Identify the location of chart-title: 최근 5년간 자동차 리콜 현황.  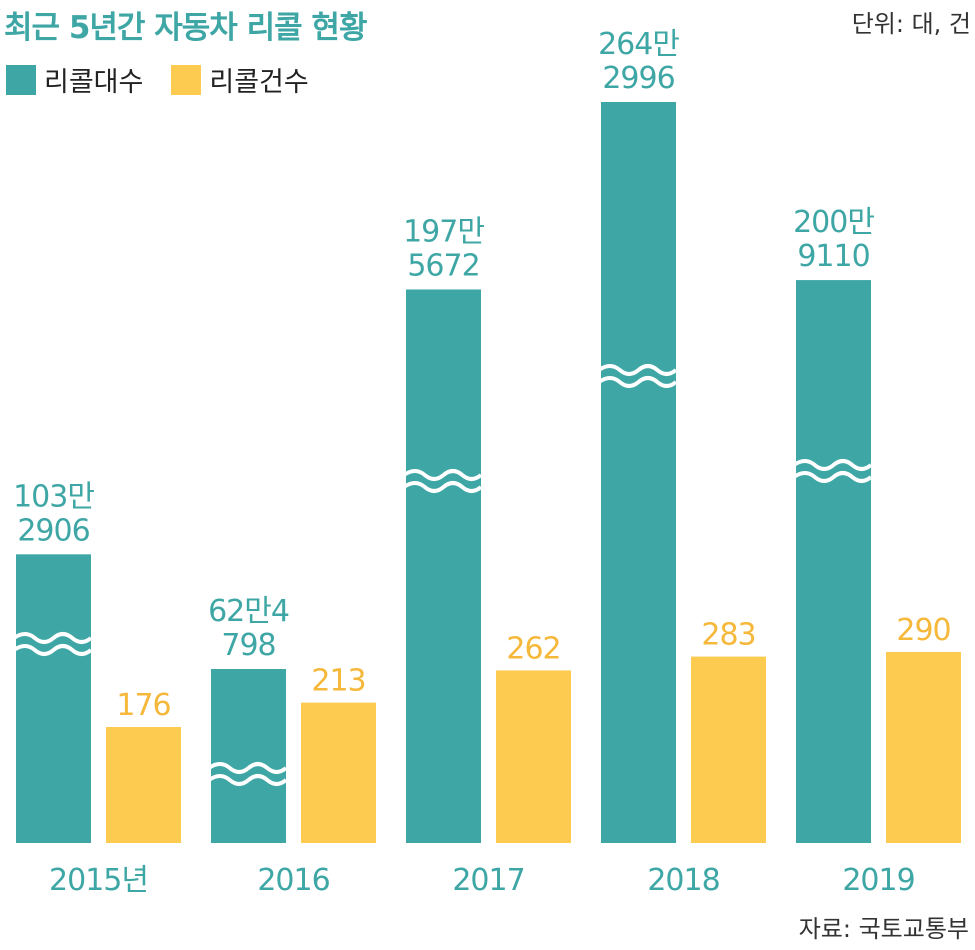
(185, 28).